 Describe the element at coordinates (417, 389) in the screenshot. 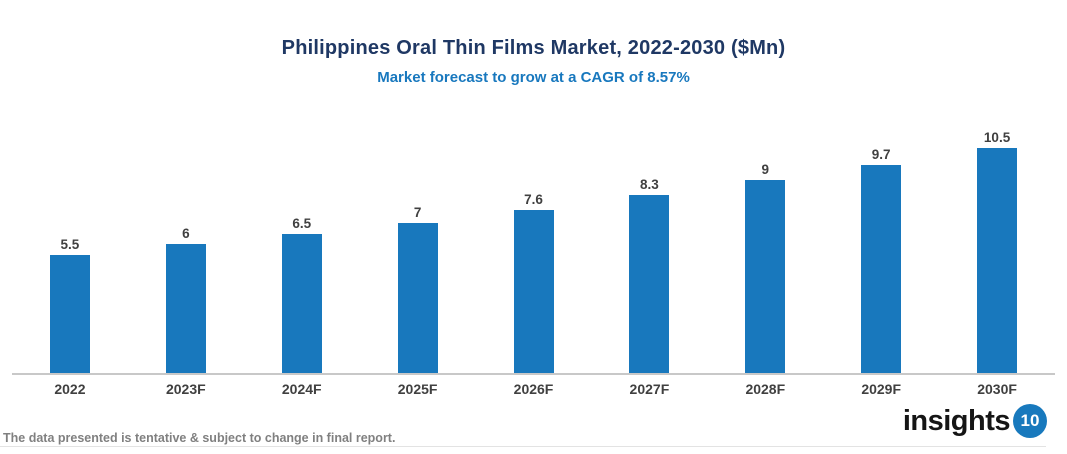

I see `x-axis-label: 2025F` at that location.